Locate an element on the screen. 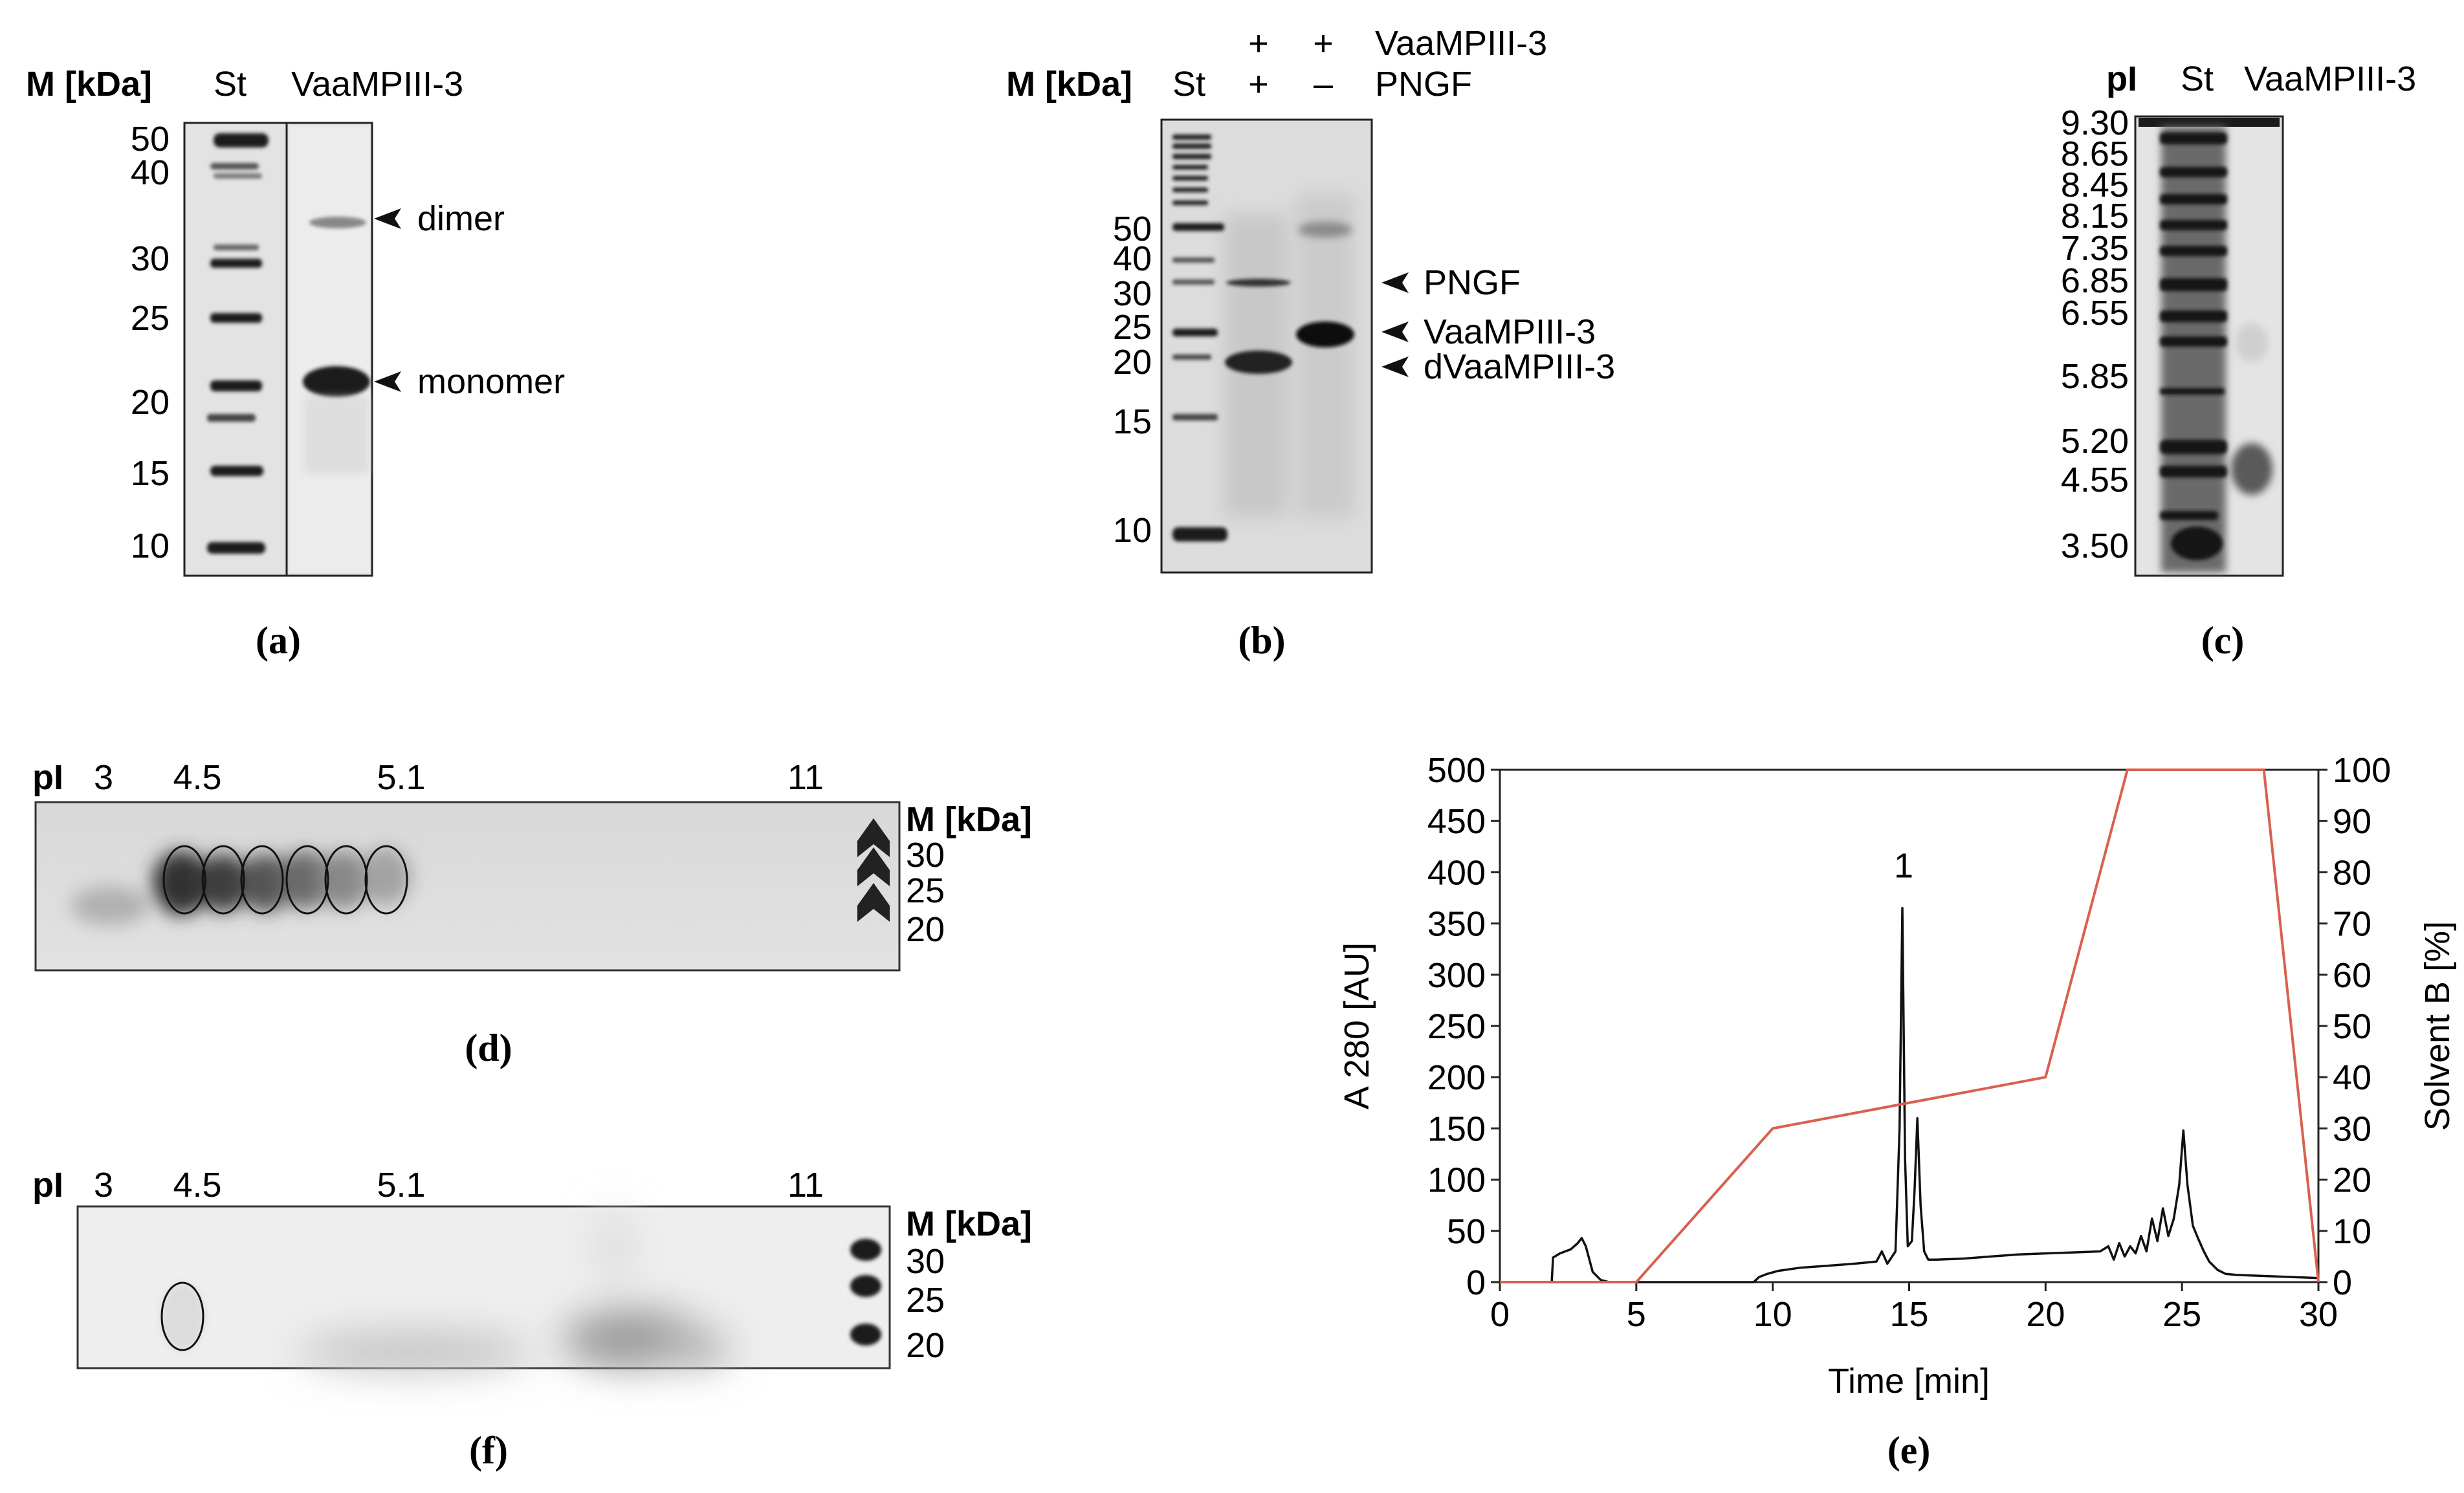 The width and height of the screenshot is (2464, 1493). y-tick-label-left: 300 is located at coordinates (1456, 975).